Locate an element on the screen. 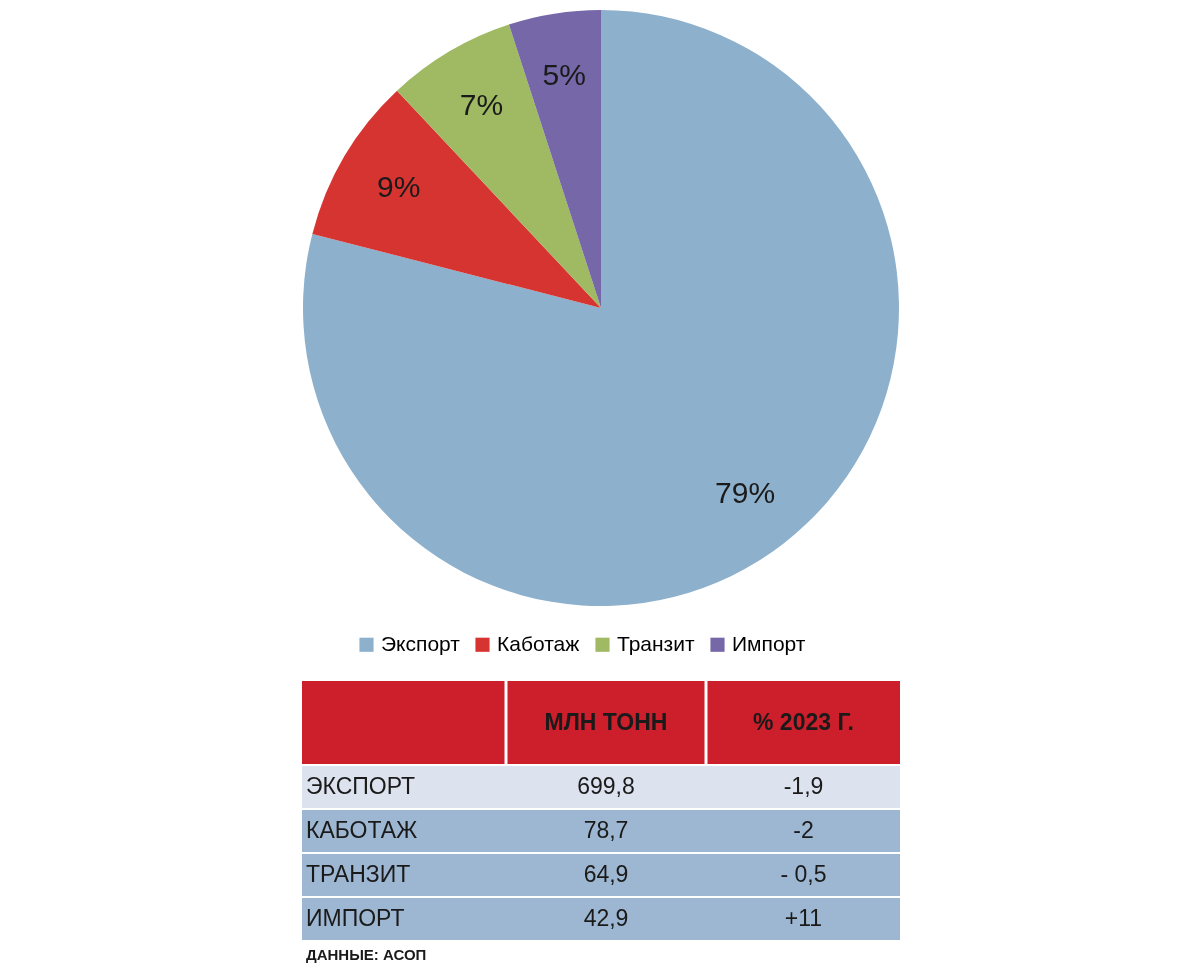 The width and height of the screenshot is (1200, 980). text: -2 is located at coordinates (803, 830).